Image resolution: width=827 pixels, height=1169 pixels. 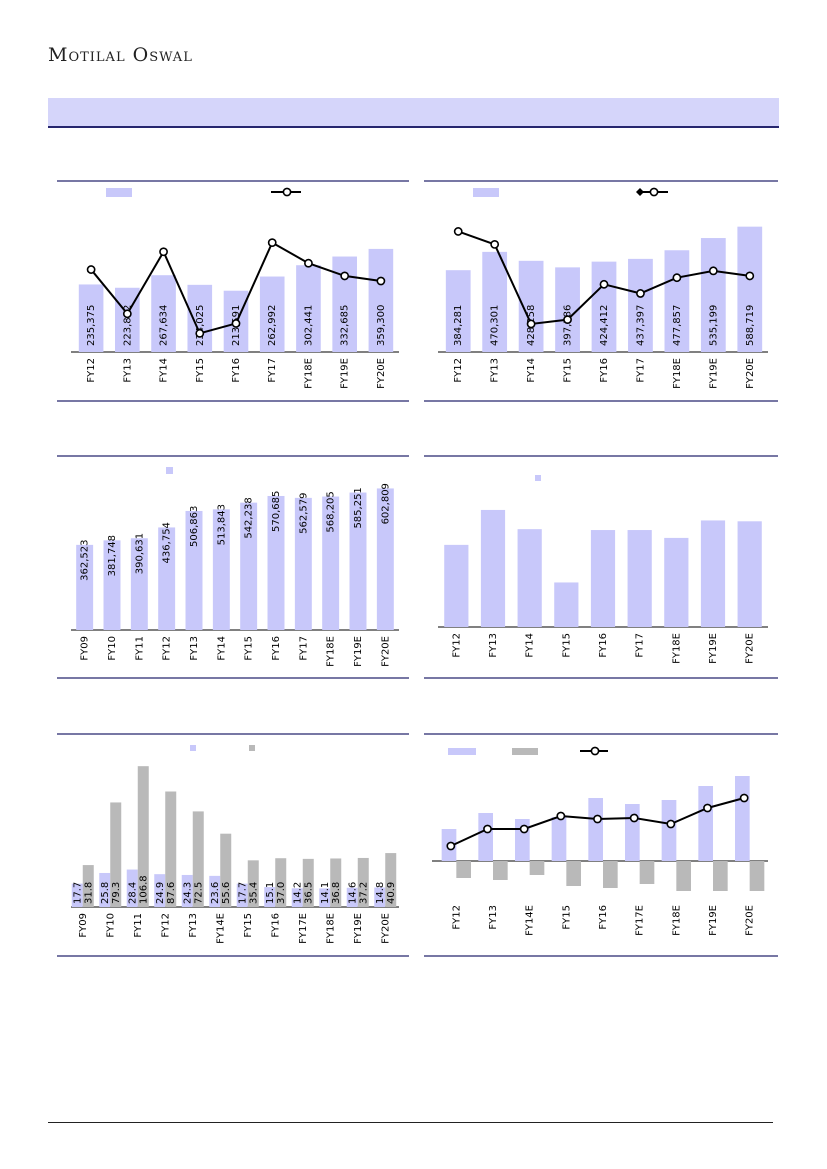 What do you see at coordinates (252, 748) in the screenshot?
I see `legend-grey-swatch` at bounding box center [252, 748].